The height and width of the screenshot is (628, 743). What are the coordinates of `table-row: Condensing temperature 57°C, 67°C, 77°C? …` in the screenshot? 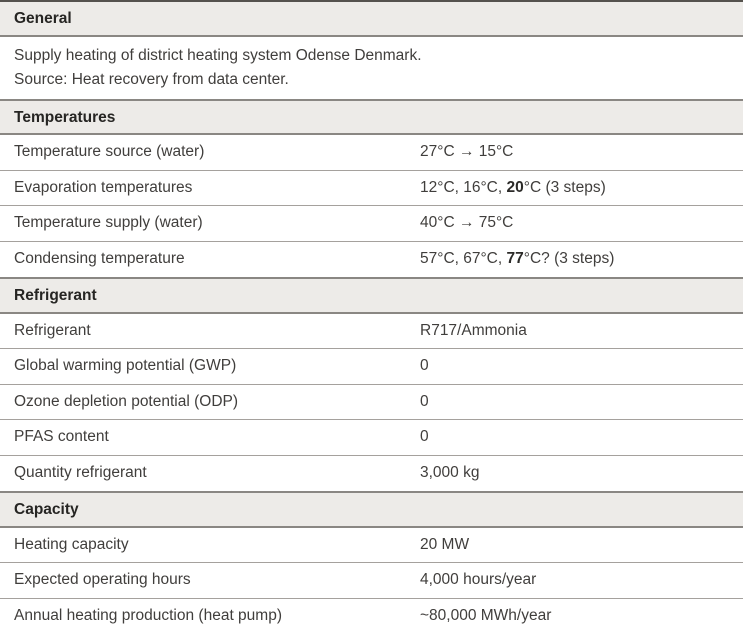 It's located at (371, 260).